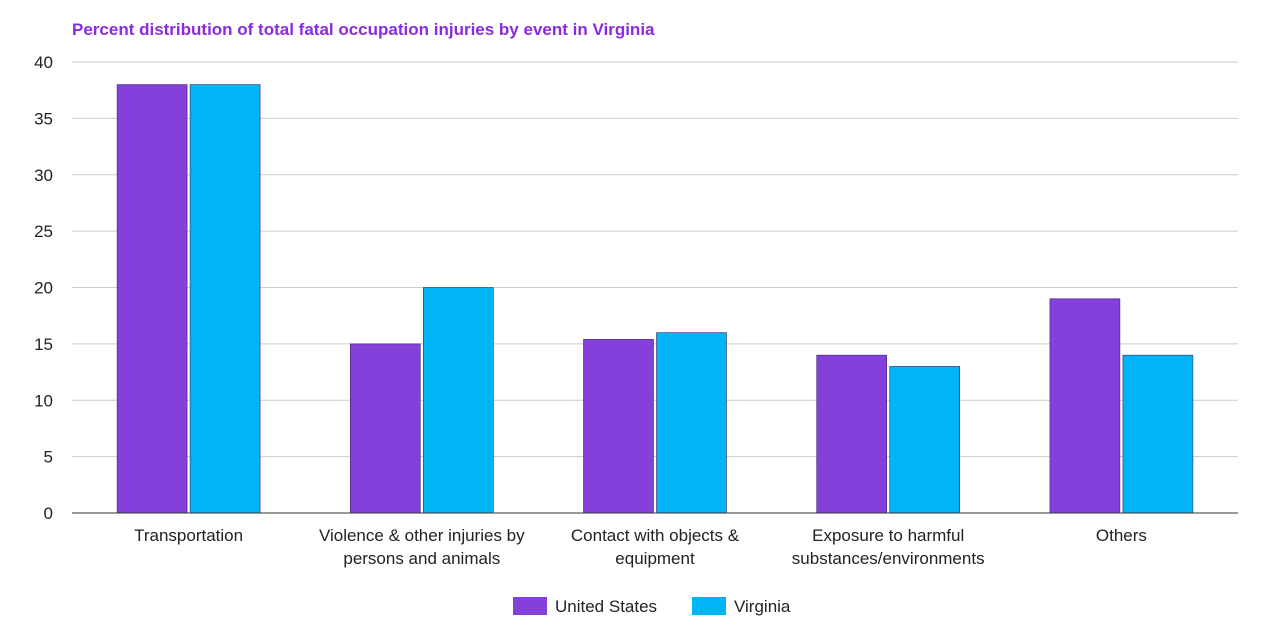 Image resolution: width=1280 pixels, height=636 pixels. Describe the element at coordinates (43, 62) in the screenshot. I see `y-tick-label: 40` at that location.